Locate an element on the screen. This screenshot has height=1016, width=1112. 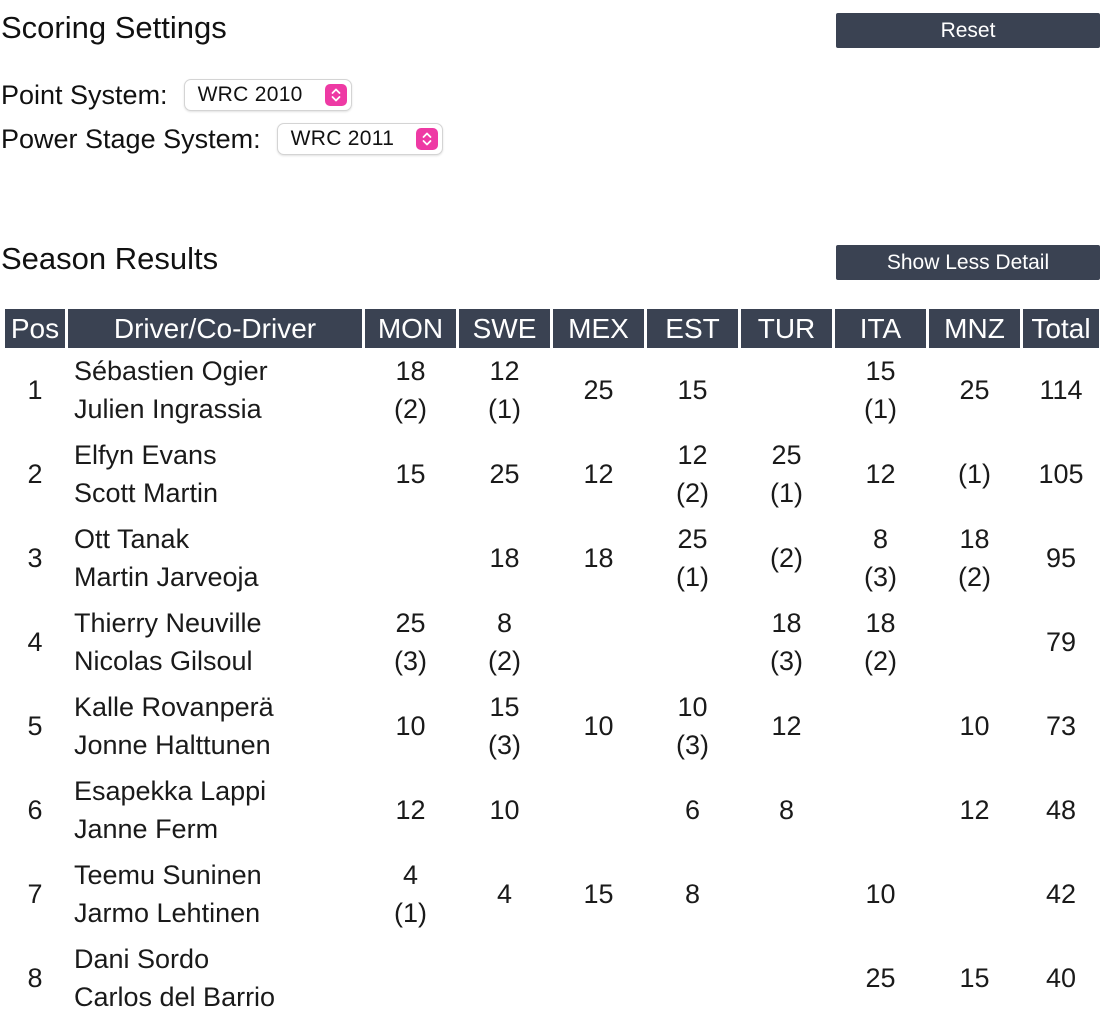
show-less-detail-button: Show Less Detail is located at coordinates (968, 262).